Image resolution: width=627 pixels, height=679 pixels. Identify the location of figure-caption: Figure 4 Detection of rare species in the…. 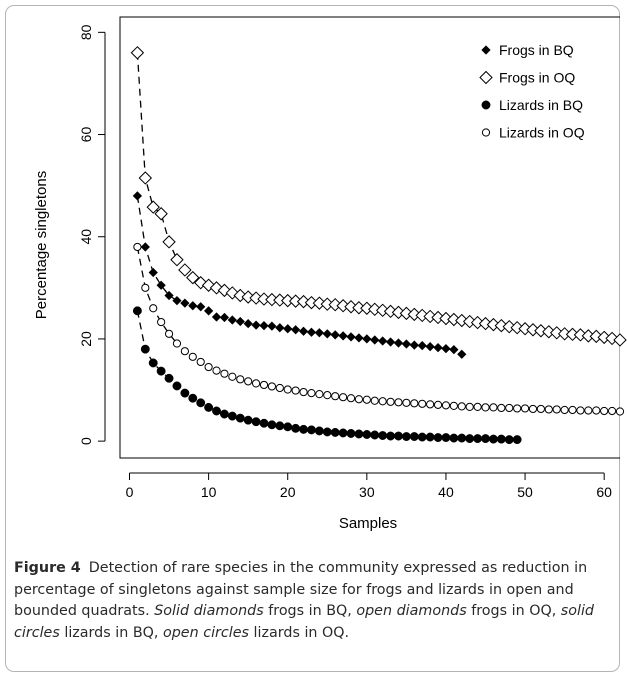
(314, 601).